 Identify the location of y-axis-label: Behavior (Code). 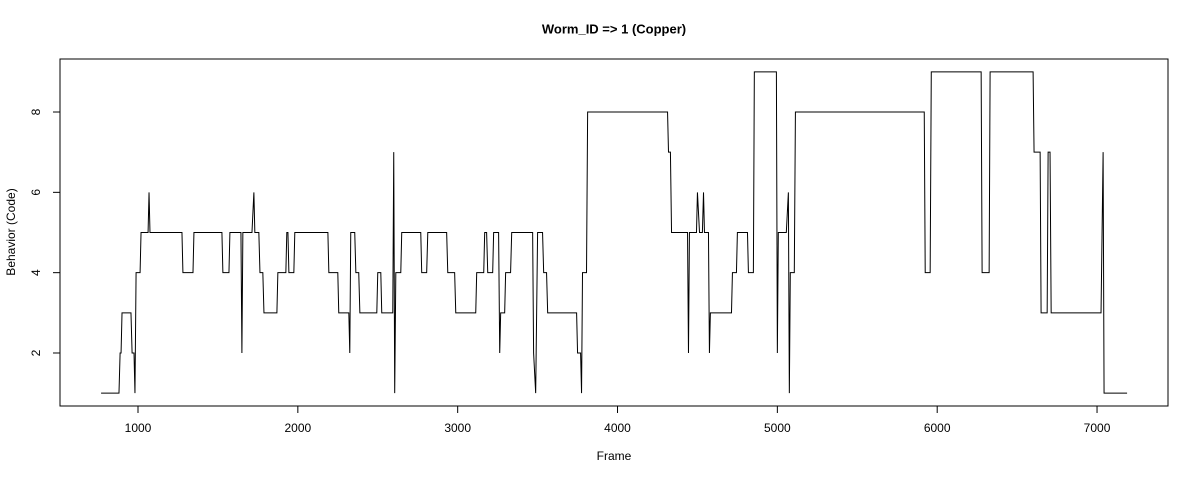
(11, 231).